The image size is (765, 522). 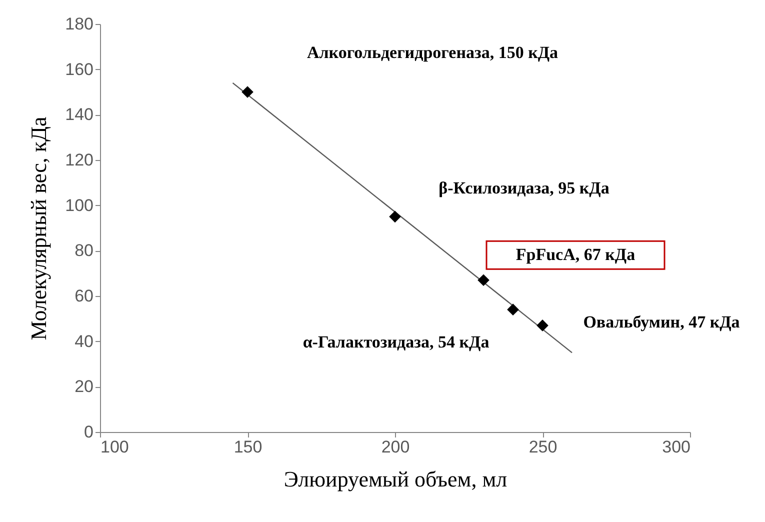 I want to click on y-axis-title: Молекулярный вес, кДа, so click(x=39, y=228).